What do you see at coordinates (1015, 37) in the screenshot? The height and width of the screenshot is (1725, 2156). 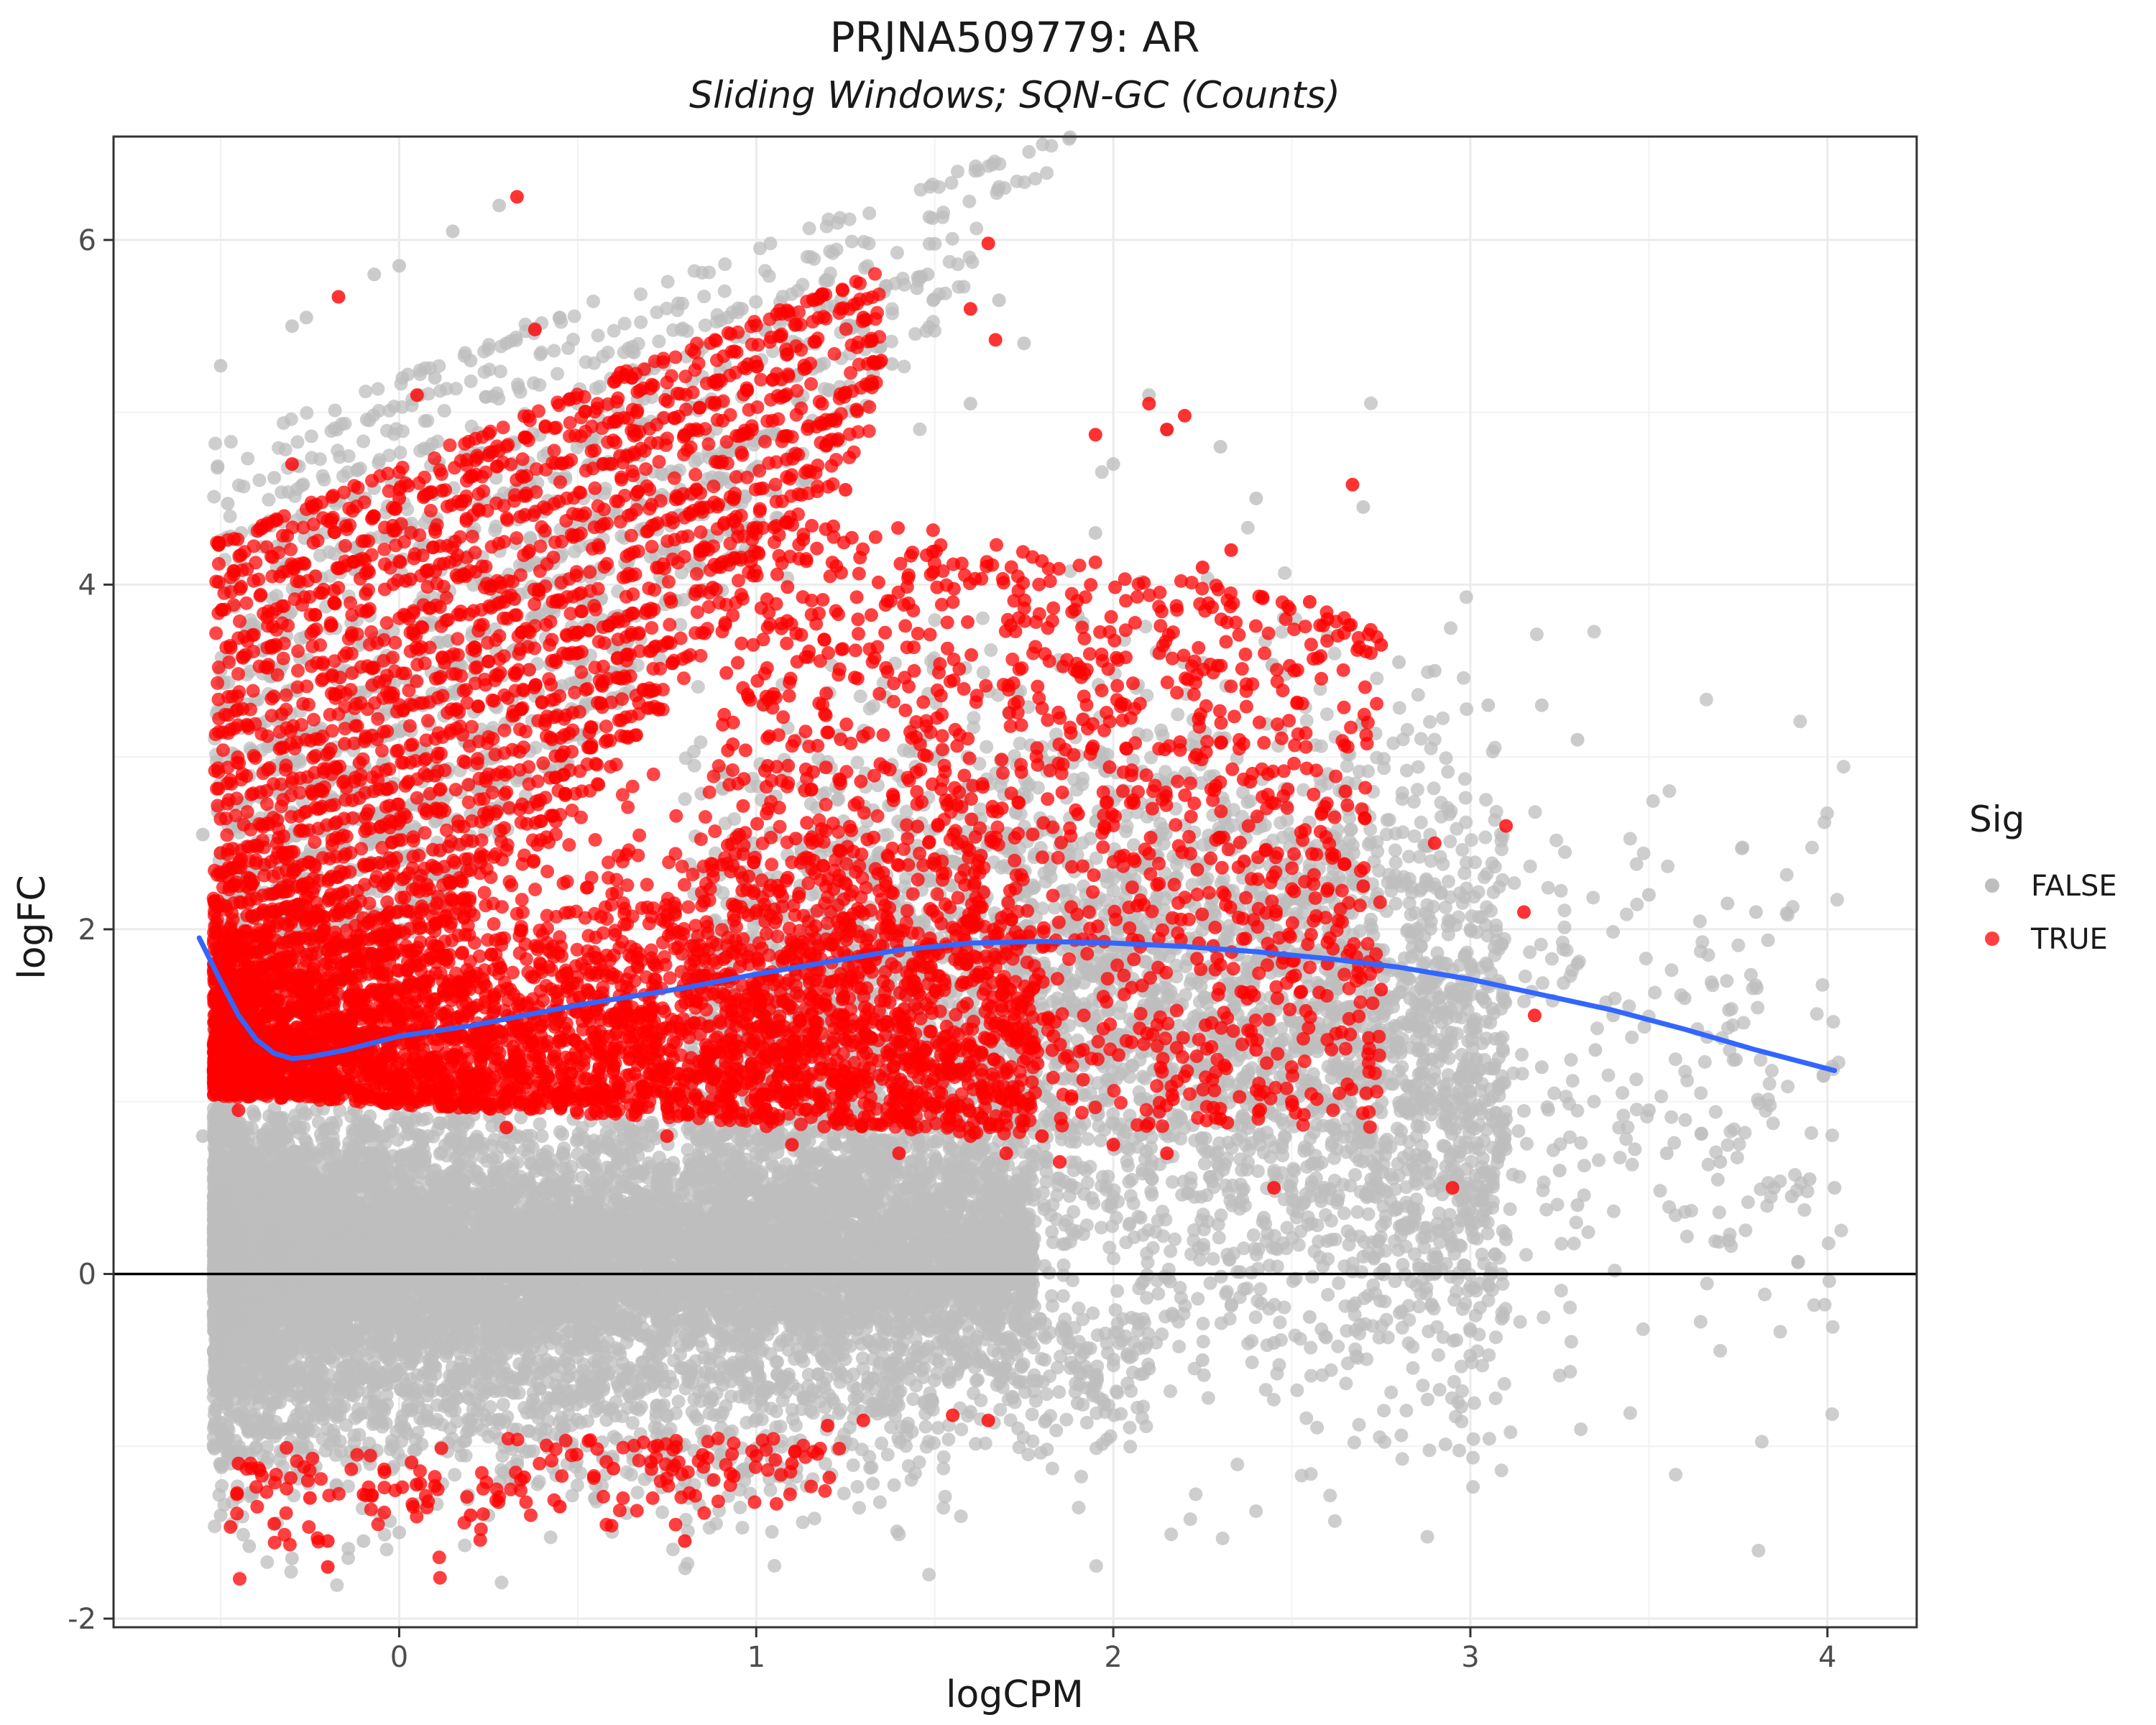 I see `chart-title: PRJNA509779: AR` at bounding box center [1015, 37].